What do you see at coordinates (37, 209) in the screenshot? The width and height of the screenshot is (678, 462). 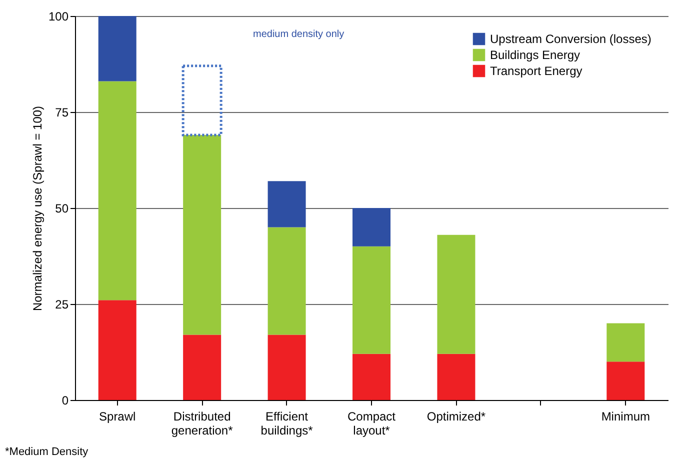 I see `y-axis-title: Normalized energy use (Sprawl = 100)` at bounding box center [37, 209].